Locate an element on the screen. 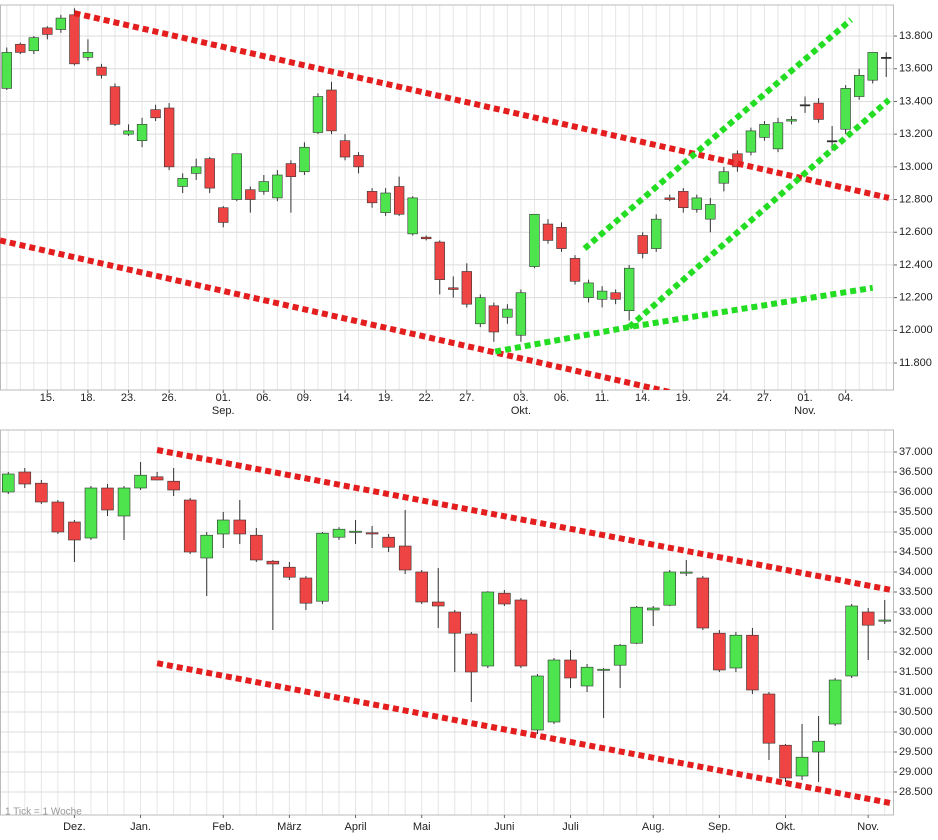 This screenshot has height=840, width=938. y-tick-label: 12.000 is located at coordinates (916, 330).